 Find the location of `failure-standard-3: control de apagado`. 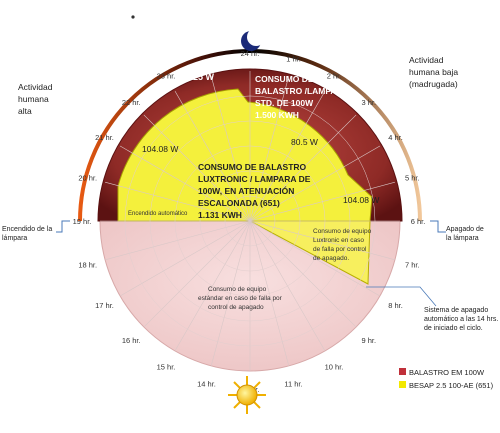

failure-standard-3: control de apagado is located at coordinates (236, 307).